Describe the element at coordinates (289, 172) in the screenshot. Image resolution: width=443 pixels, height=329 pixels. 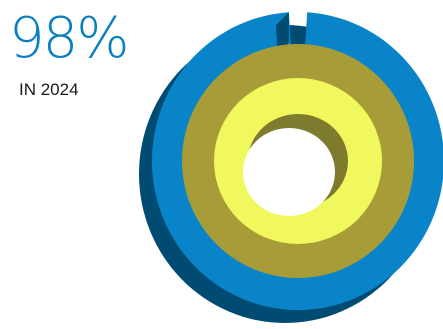
I see `center-hole` at that location.